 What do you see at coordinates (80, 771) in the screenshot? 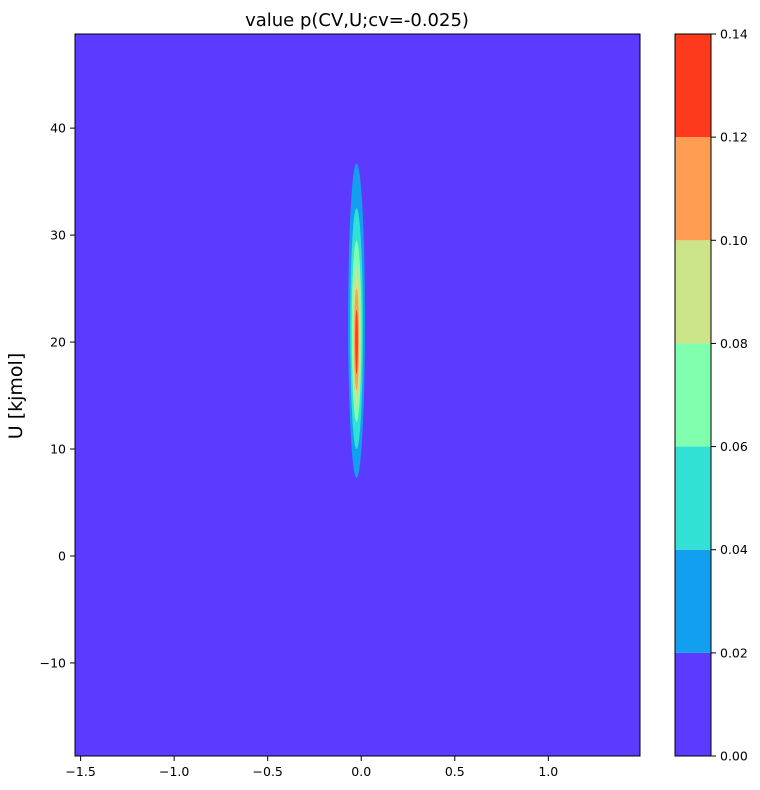
I see `x-tick-label: −1.5` at bounding box center [80, 771].